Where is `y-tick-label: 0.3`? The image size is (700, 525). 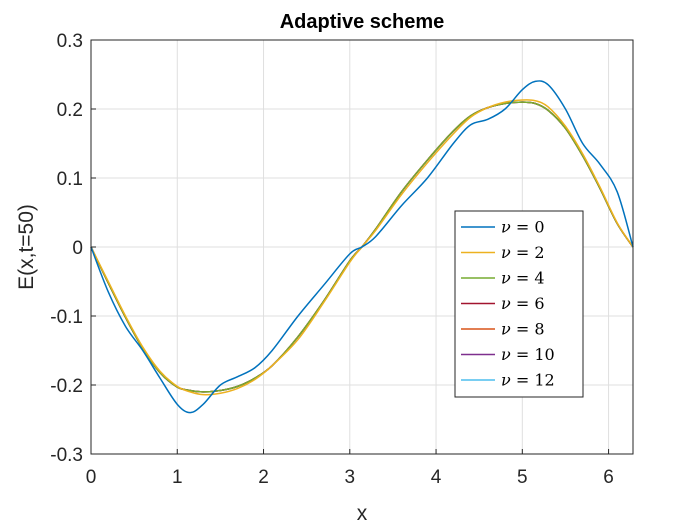
y-tick-label: 0.3 is located at coordinates (70, 41).